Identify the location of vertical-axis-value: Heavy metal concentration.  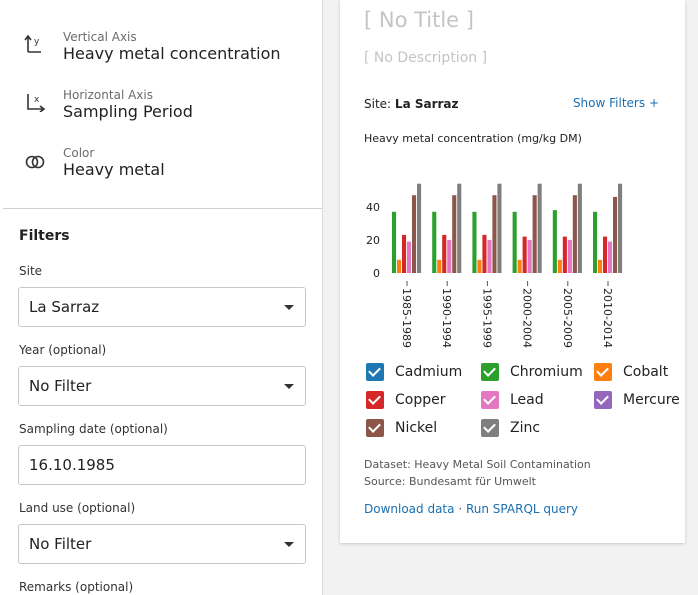
(172, 53).